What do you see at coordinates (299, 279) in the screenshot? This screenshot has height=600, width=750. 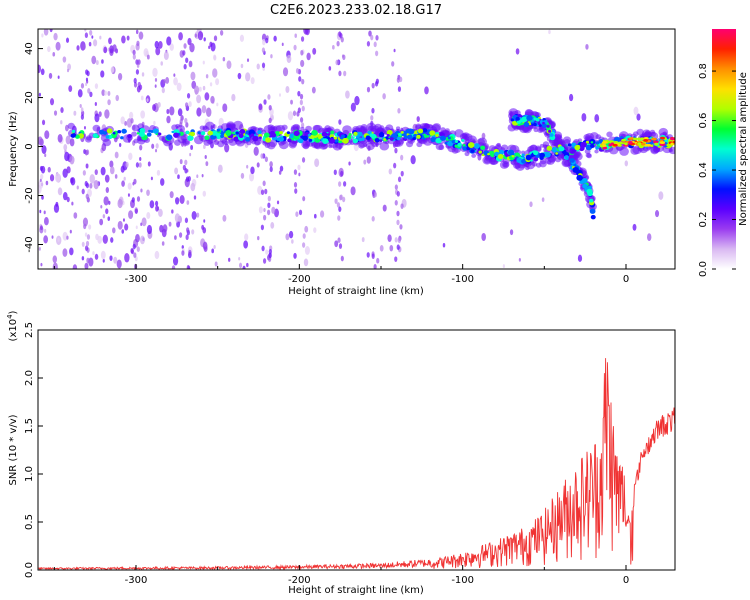 I see `x-tick-label: -200` at bounding box center [299, 279].